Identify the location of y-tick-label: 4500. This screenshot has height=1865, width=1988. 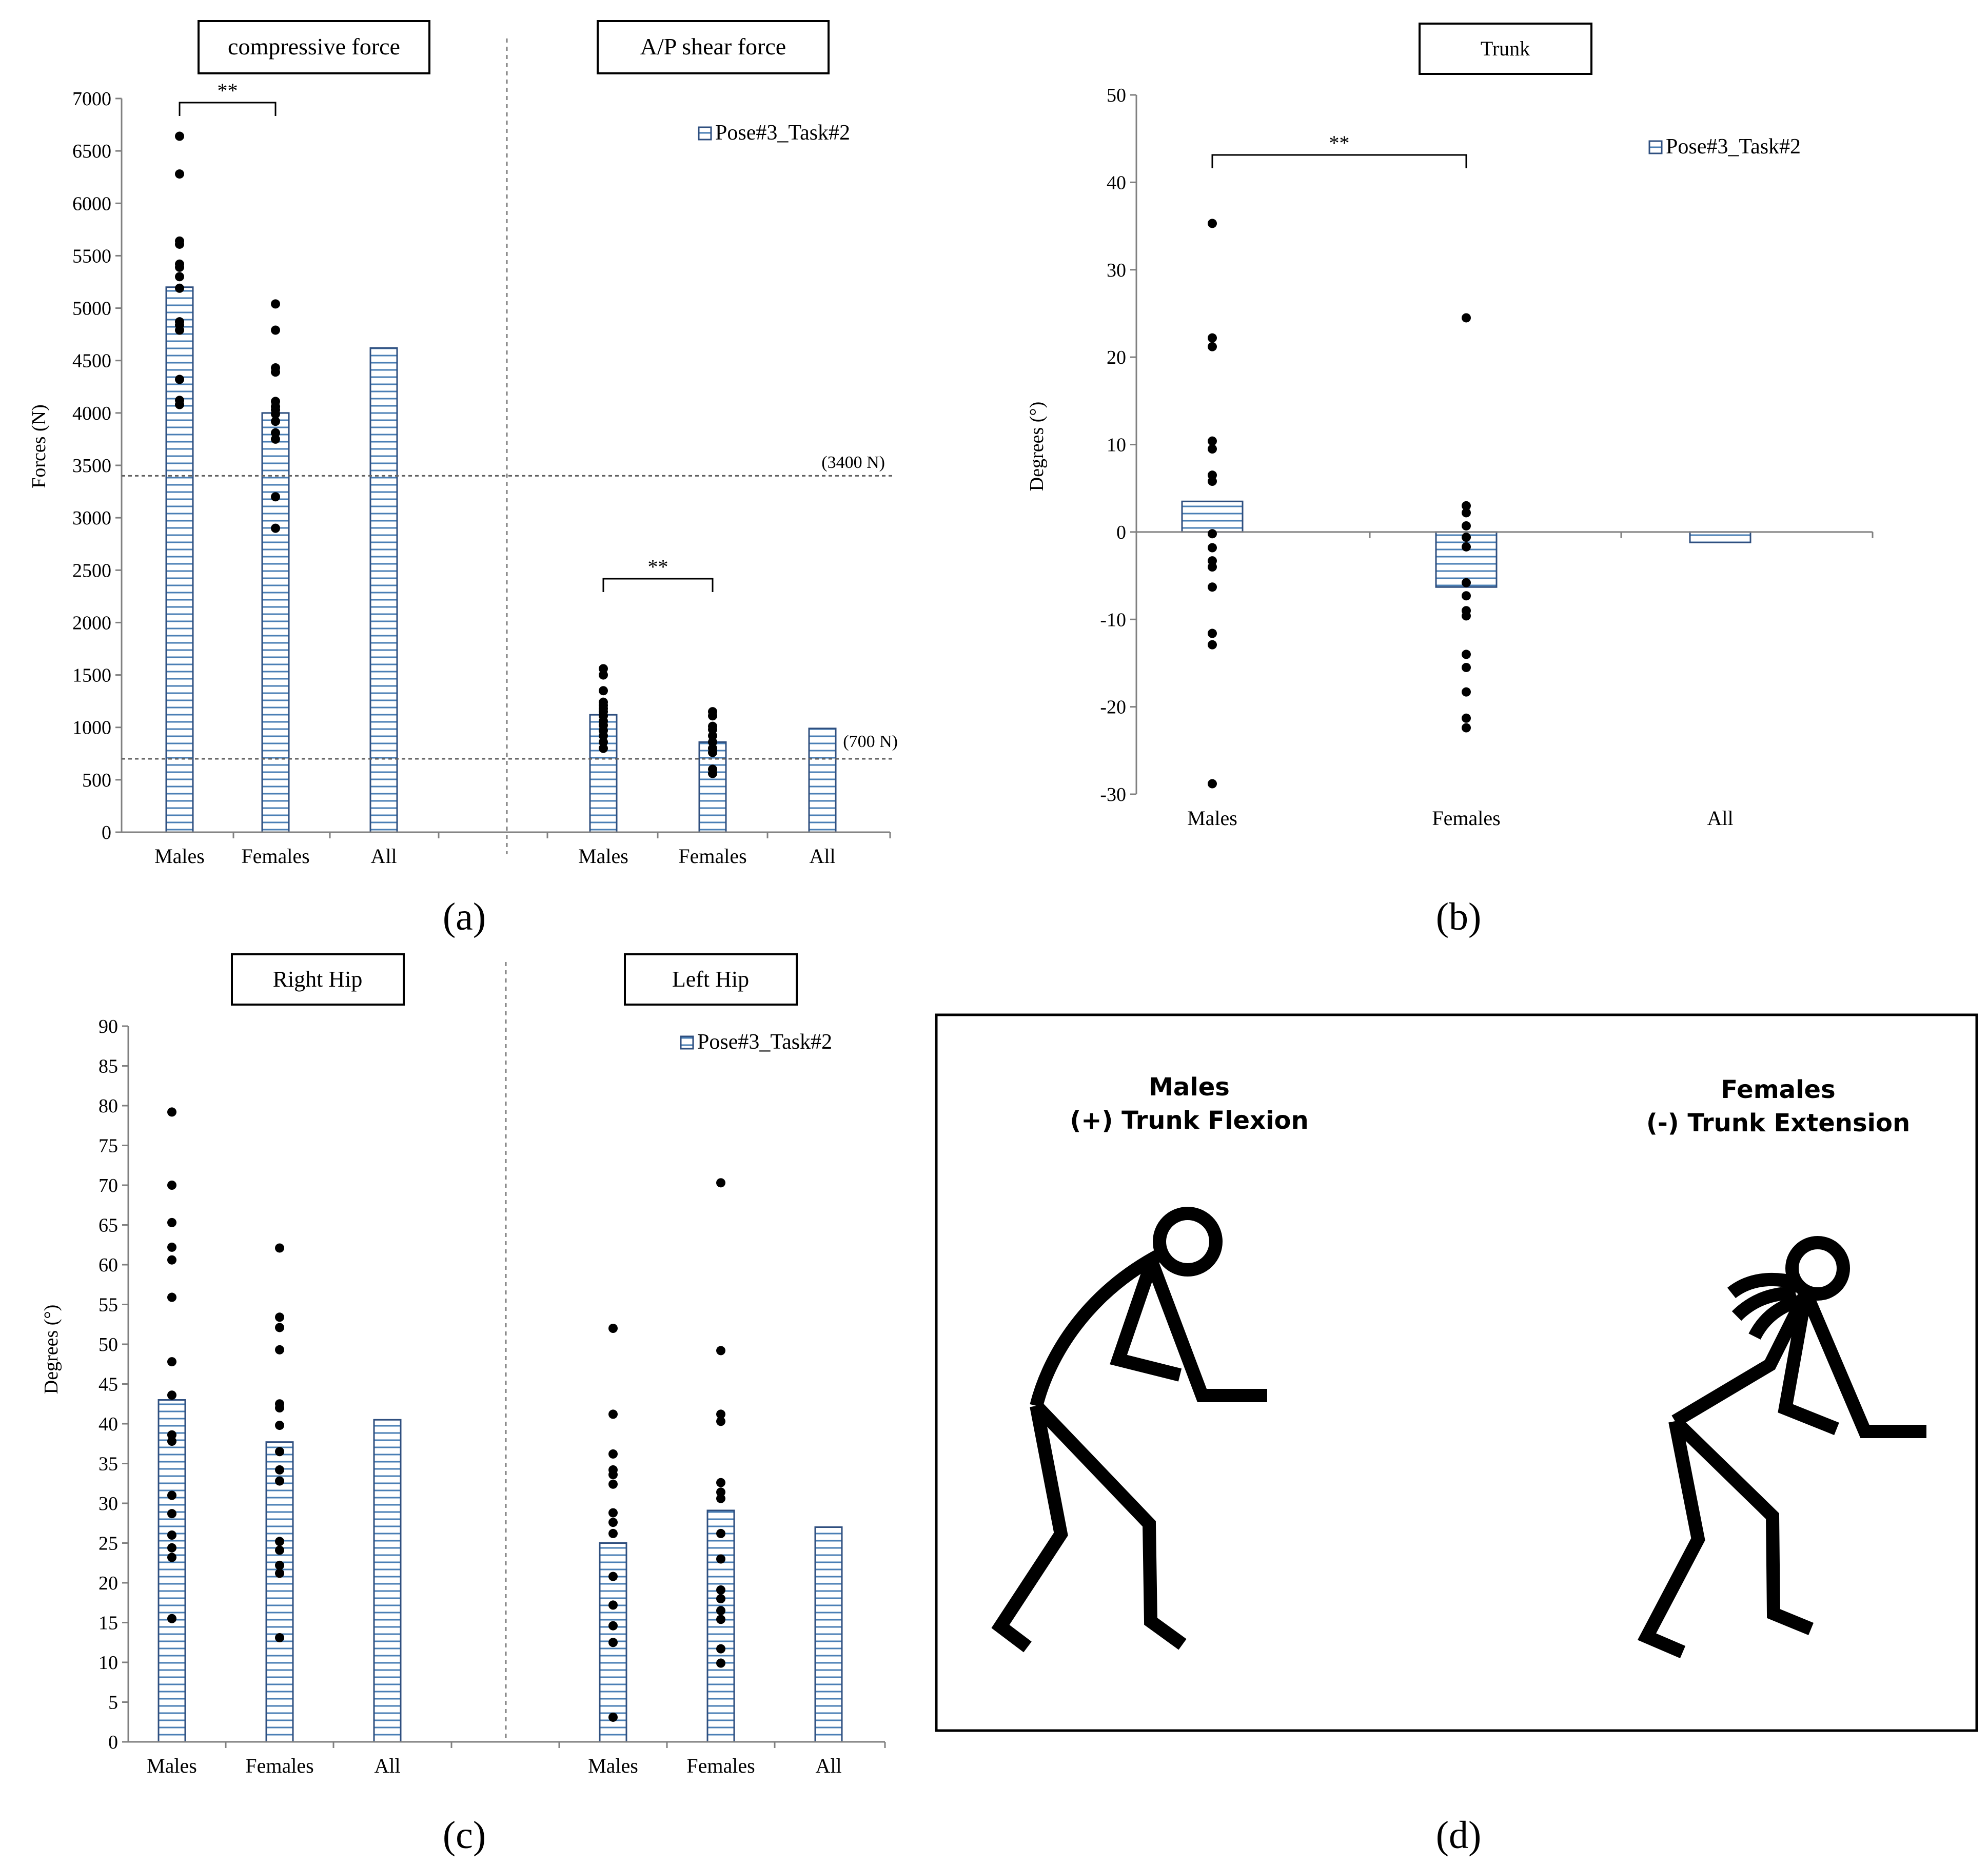
(91, 361).